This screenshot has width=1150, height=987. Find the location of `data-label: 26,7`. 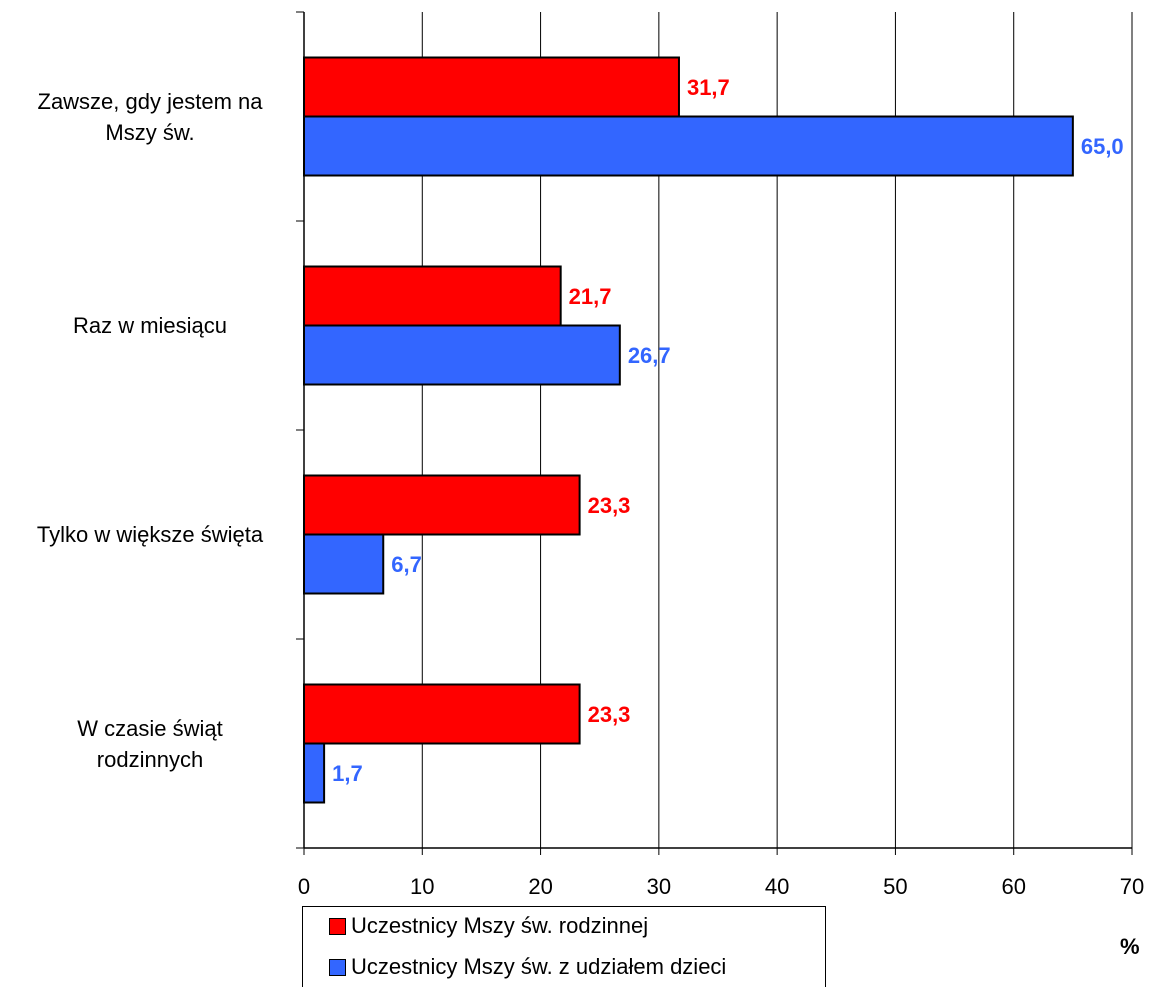

data-label: 26,7 is located at coordinates (649, 355).